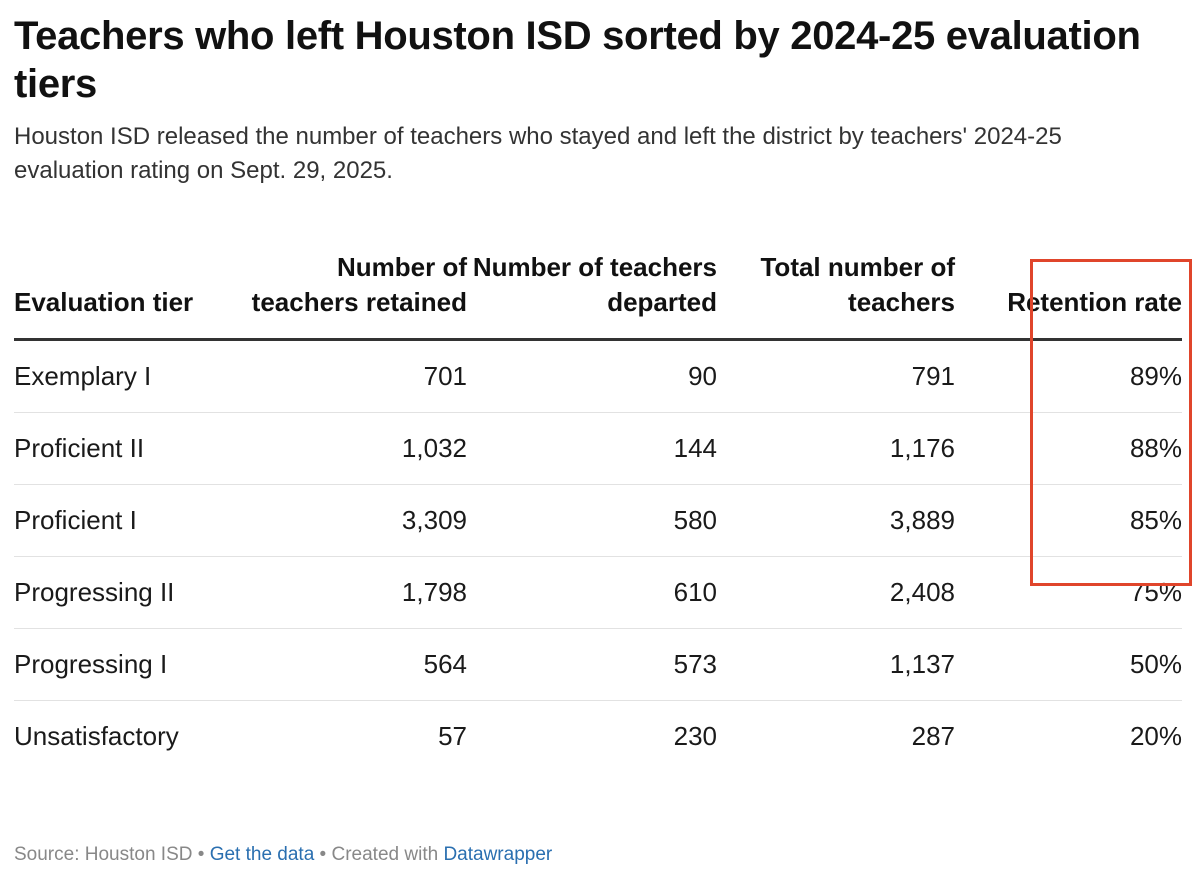 The image size is (1200, 885). Describe the element at coordinates (592, 664) in the screenshot. I see `cell-departed: 573` at that location.